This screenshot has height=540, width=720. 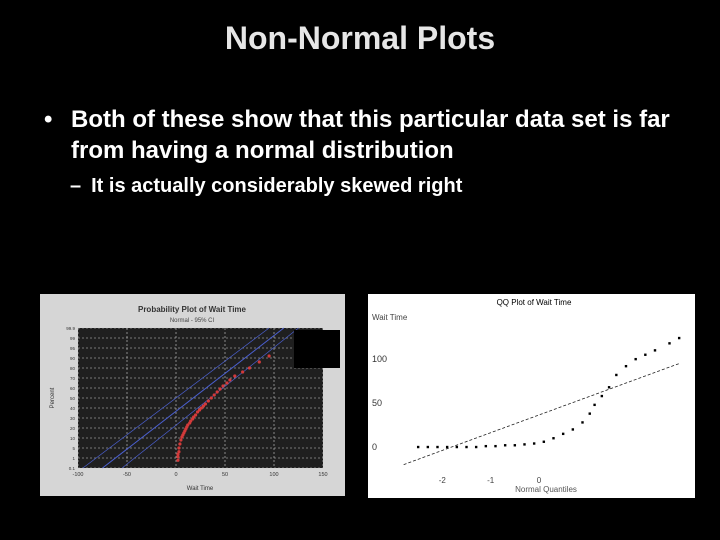 What do you see at coordinates (73, 378) in the screenshot?
I see `y-tick-label: 70` at bounding box center [73, 378].